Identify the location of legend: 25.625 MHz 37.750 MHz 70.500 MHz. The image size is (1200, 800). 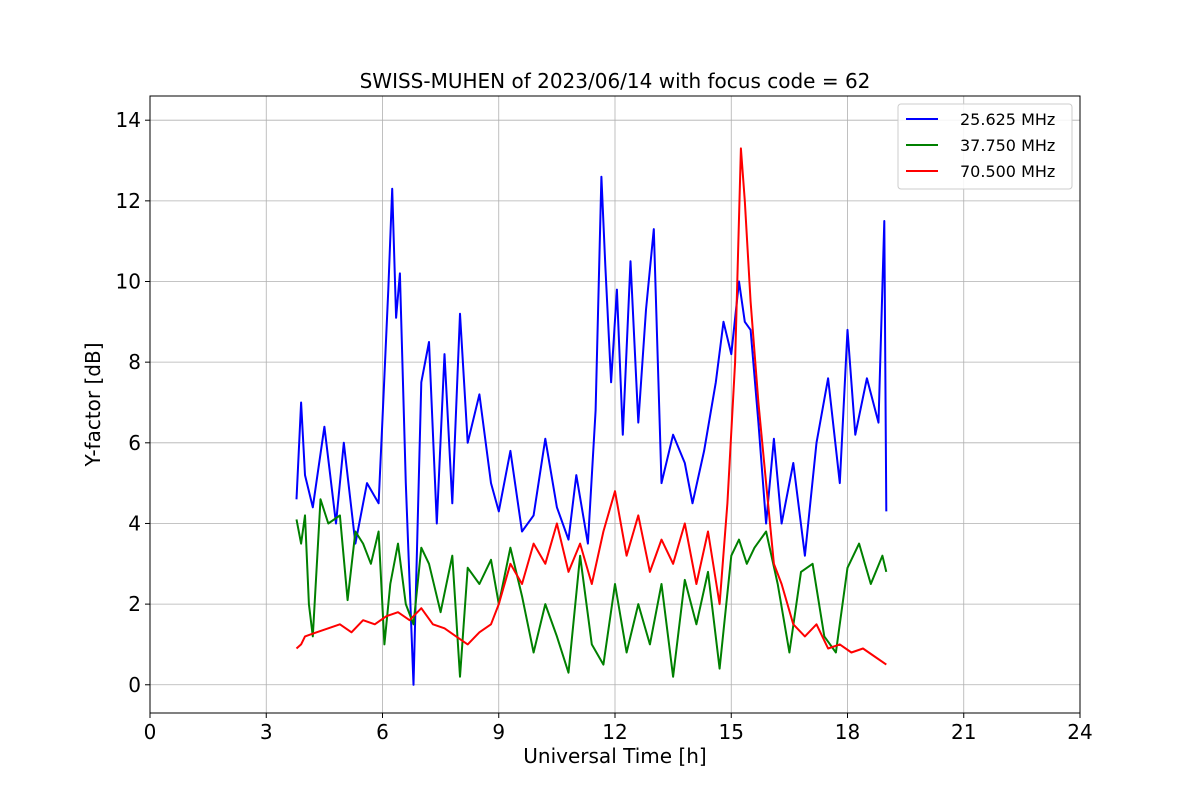
(985, 146).